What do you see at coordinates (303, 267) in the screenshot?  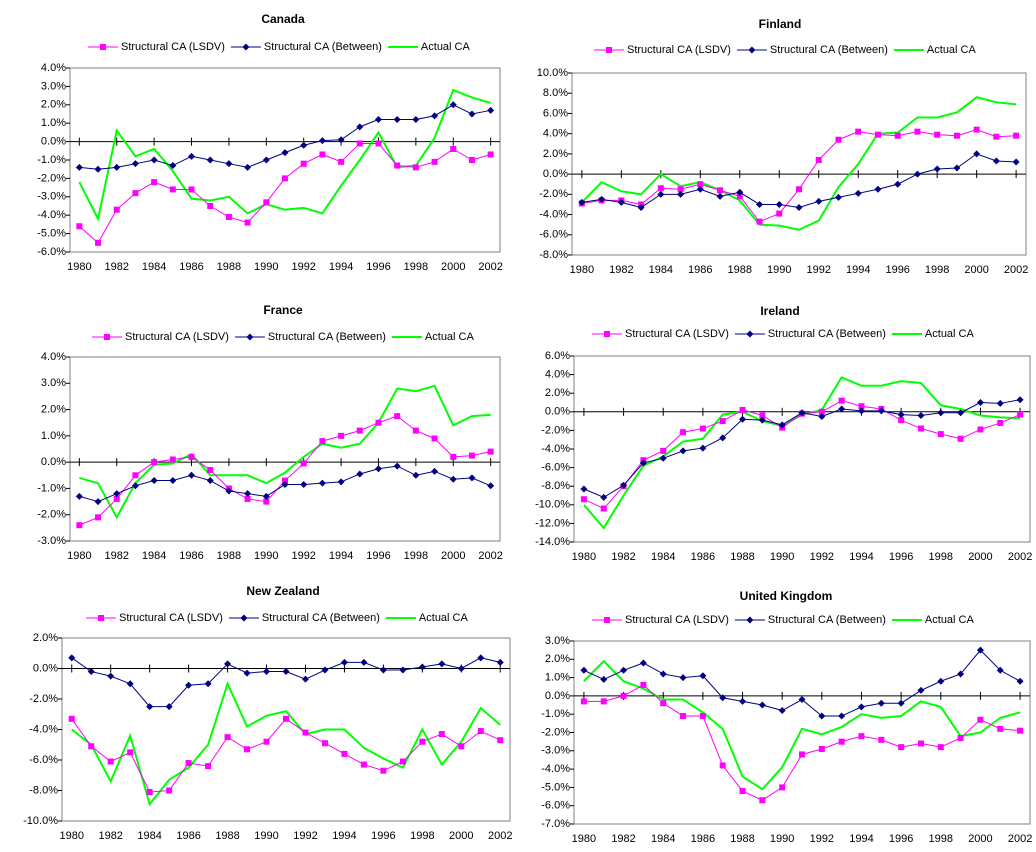 I see `x-tick-label: 1992` at bounding box center [303, 267].